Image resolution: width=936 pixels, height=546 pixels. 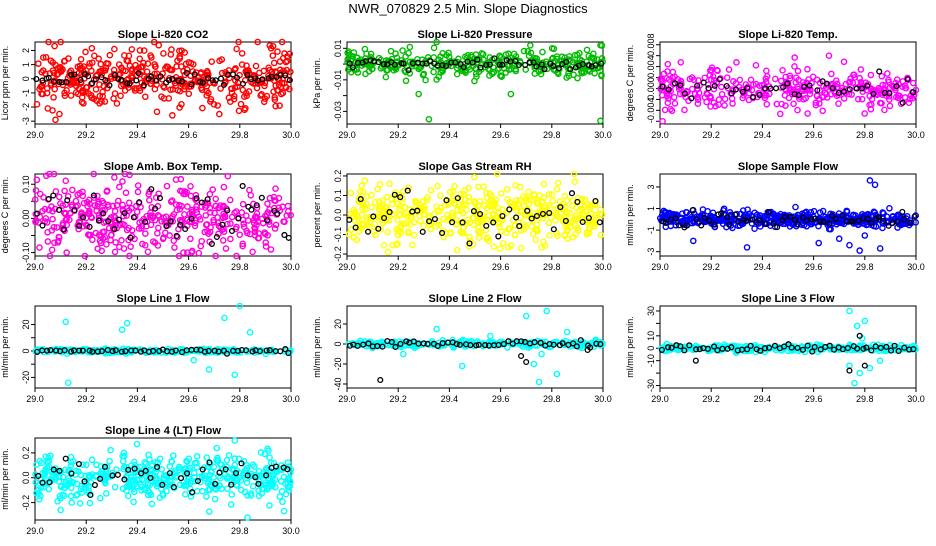 I want to click on y-tick-label: -2, so click(x=26, y=107).